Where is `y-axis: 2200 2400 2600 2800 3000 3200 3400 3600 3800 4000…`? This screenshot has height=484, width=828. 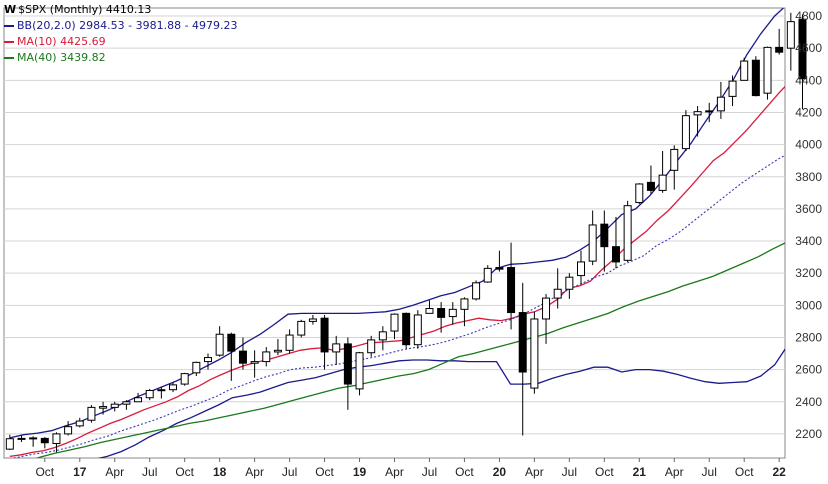
y-axis: 2200 2400 2600 2800 3000 3200 3400 3600 3800 4000… is located at coordinates (808, 225).